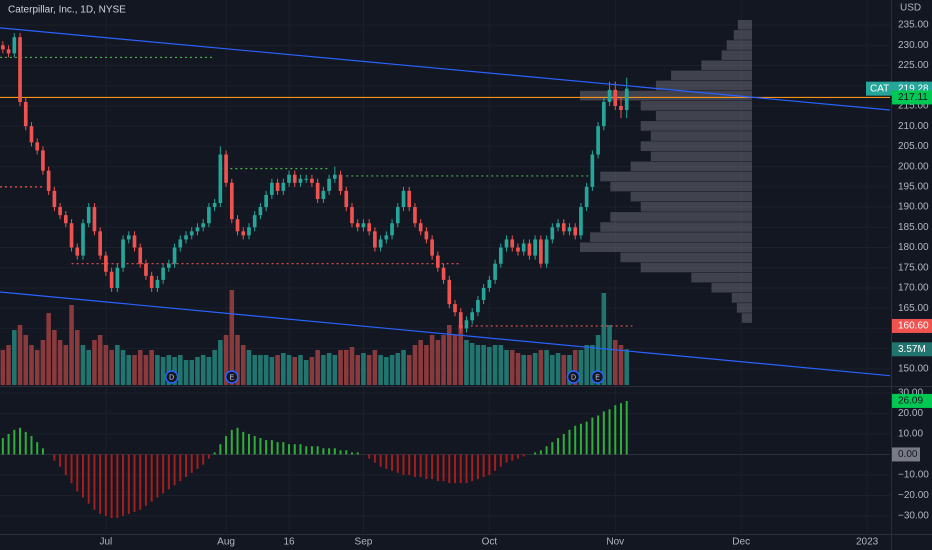  What do you see at coordinates (573, 377) in the screenshot?
I see `event-label: D` at bounding box center [573, 377].